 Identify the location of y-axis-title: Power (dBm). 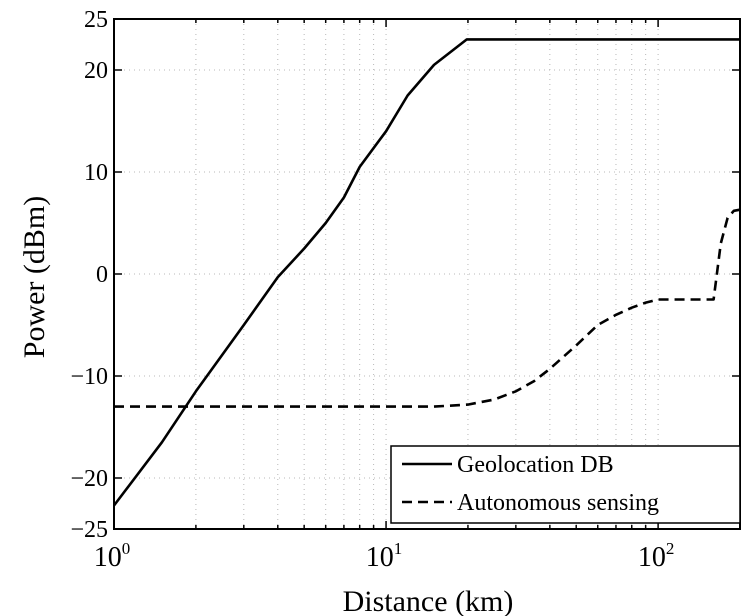
(34, 277).